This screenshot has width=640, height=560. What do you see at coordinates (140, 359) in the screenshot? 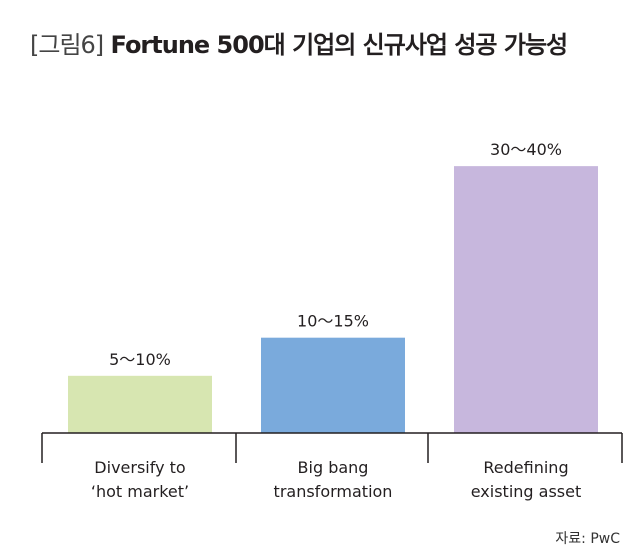
I see `data-label-1: 5～10%` at bounding box center [140, 359].